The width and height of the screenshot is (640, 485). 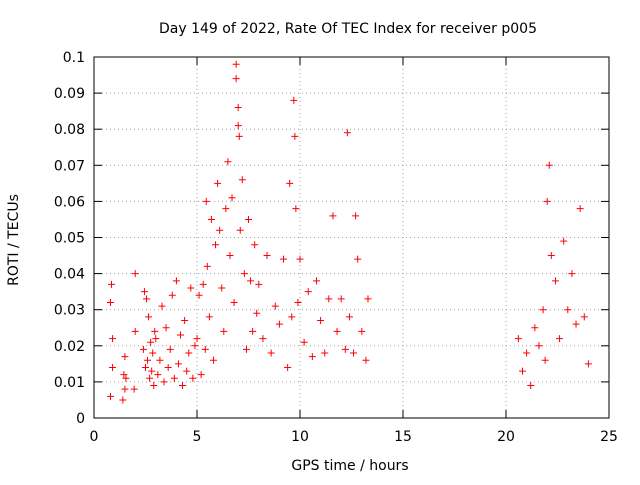 I want to click on y-tick-label: 0.05, so click(x=69, y=239).